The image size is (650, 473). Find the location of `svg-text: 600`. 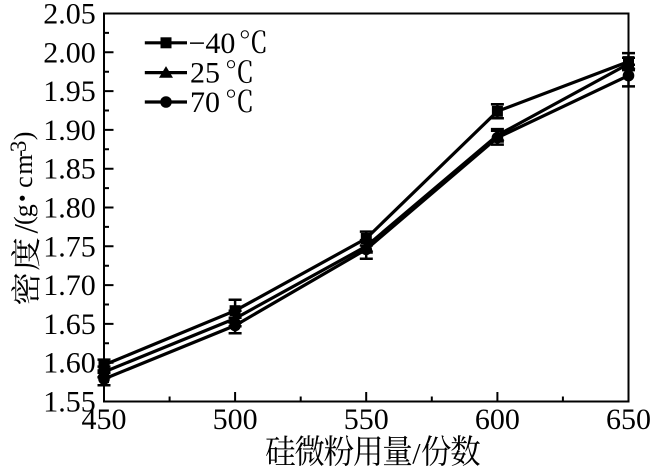

svg-text: 600 is located at coordinates (497, 419).